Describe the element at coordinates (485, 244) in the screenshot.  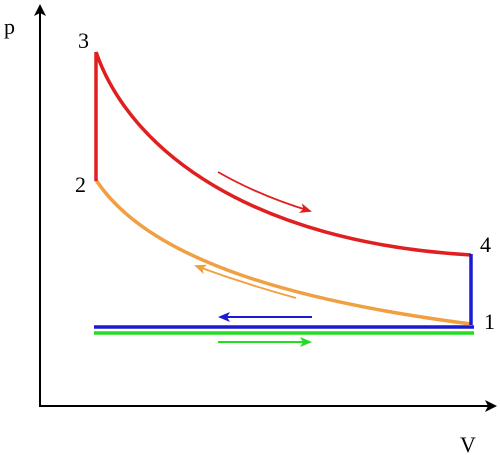
I see `state-label: 4` at that location.